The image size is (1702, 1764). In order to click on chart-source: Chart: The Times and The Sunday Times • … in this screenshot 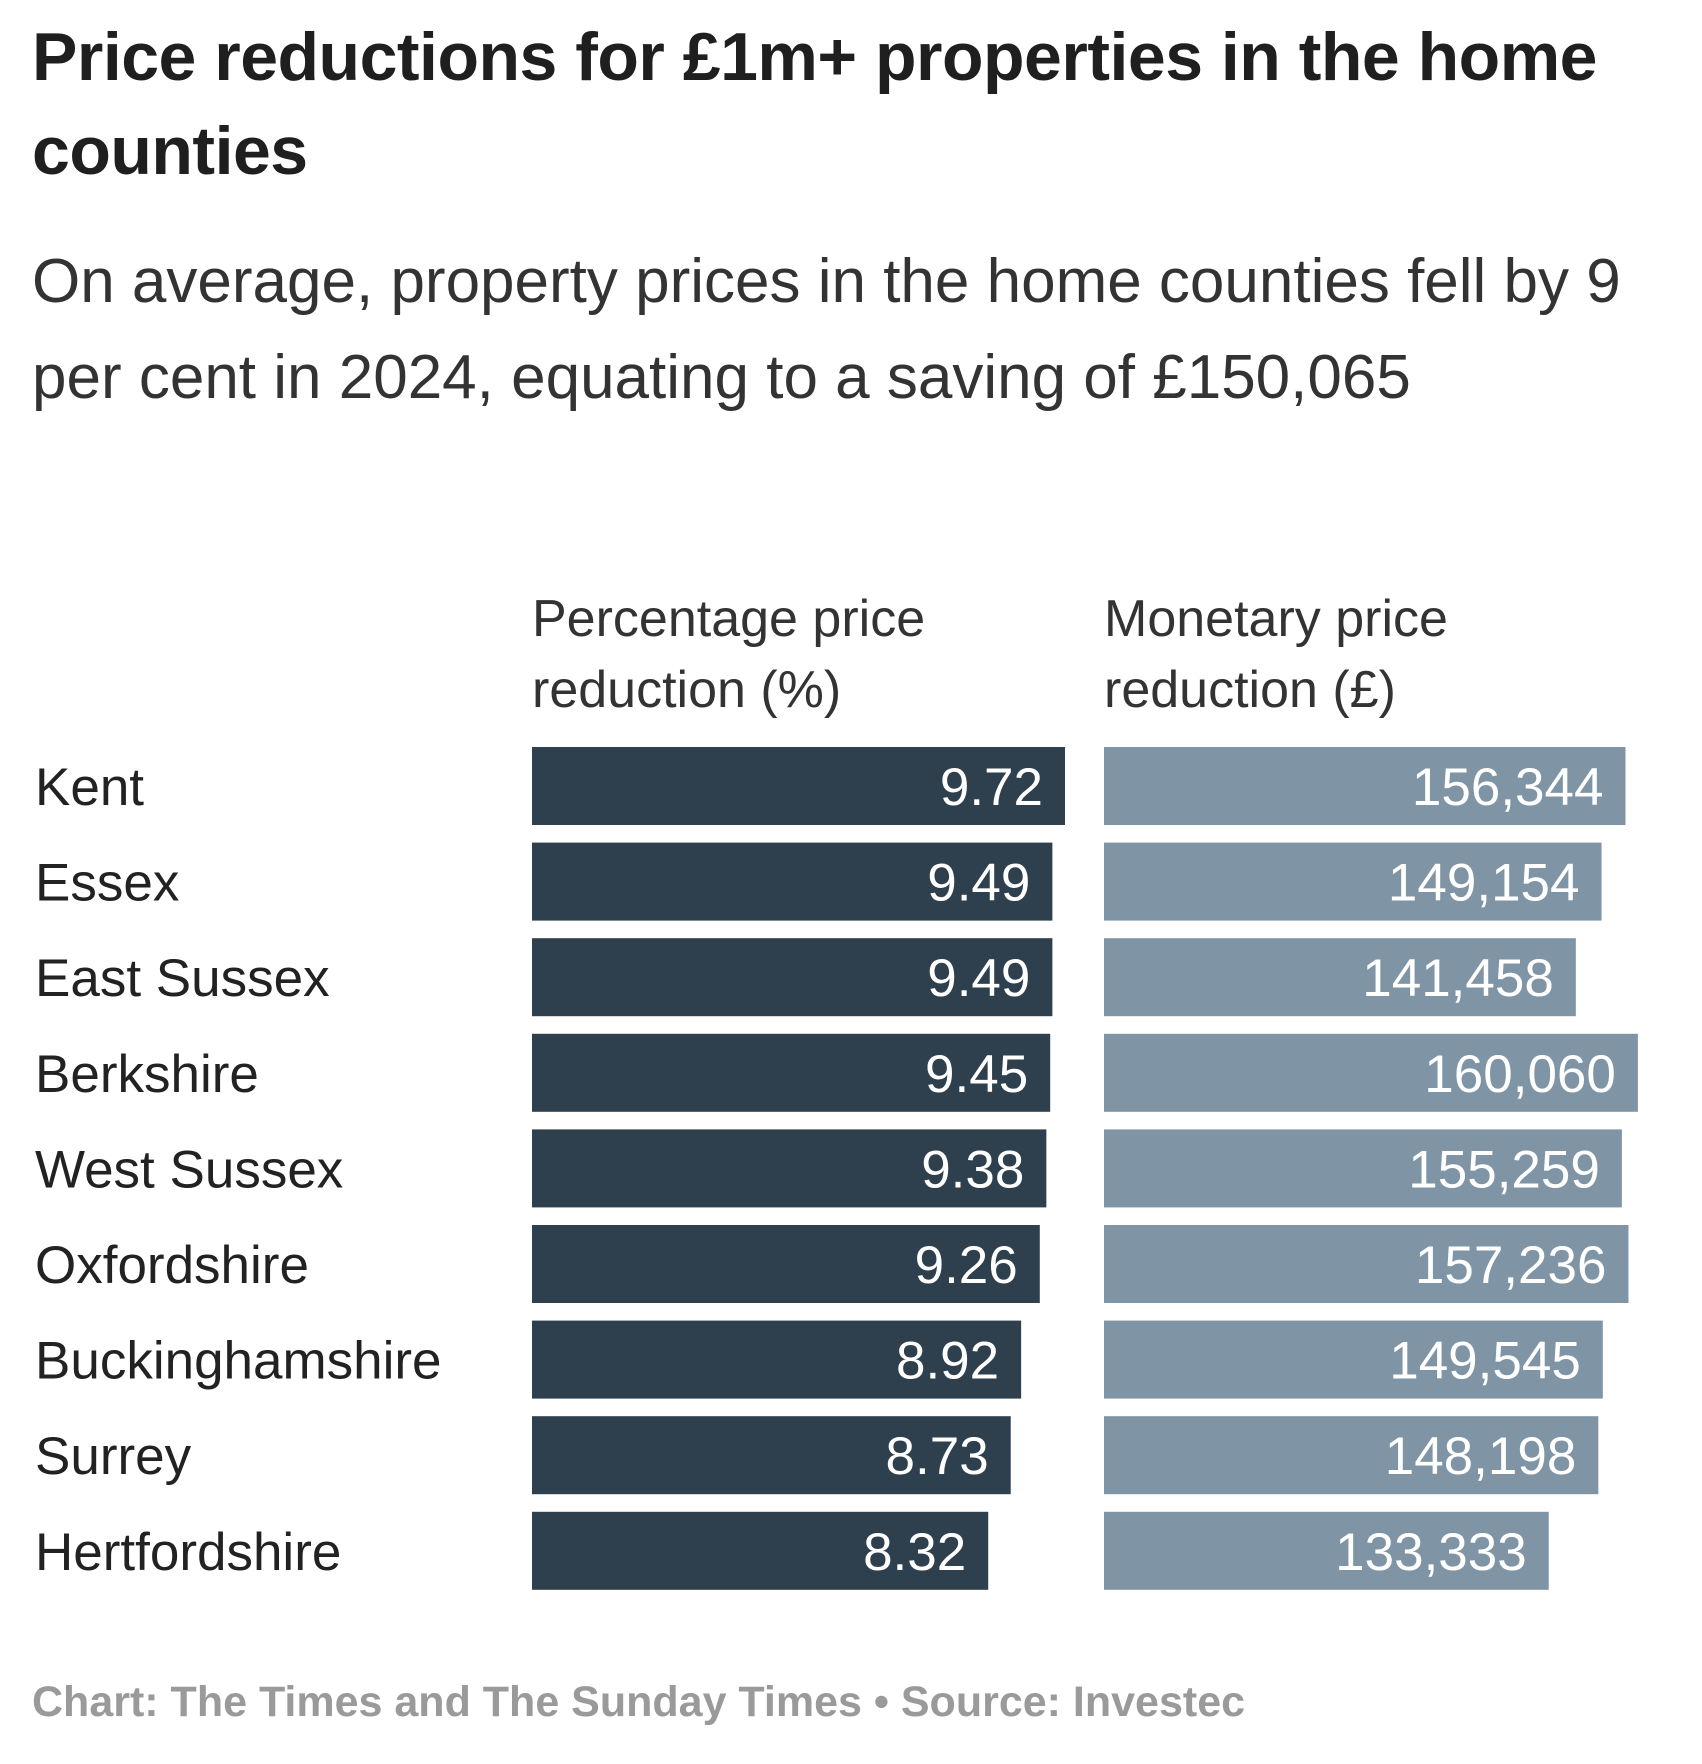, I will do `click(639, 1702)`.